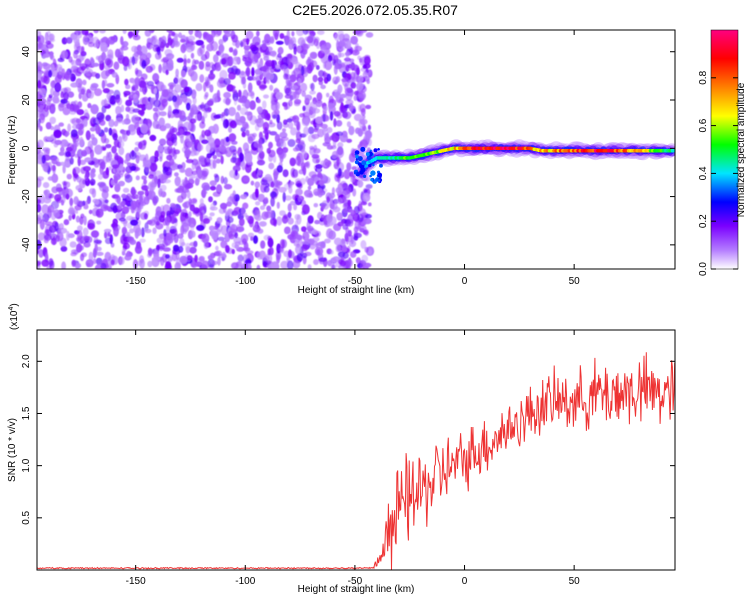 This screenshot has width=750, height=600. Describe the element at coordinates (703, 173) in the screenshot. I see `colorbar-tick-label: 0.4` at that location.